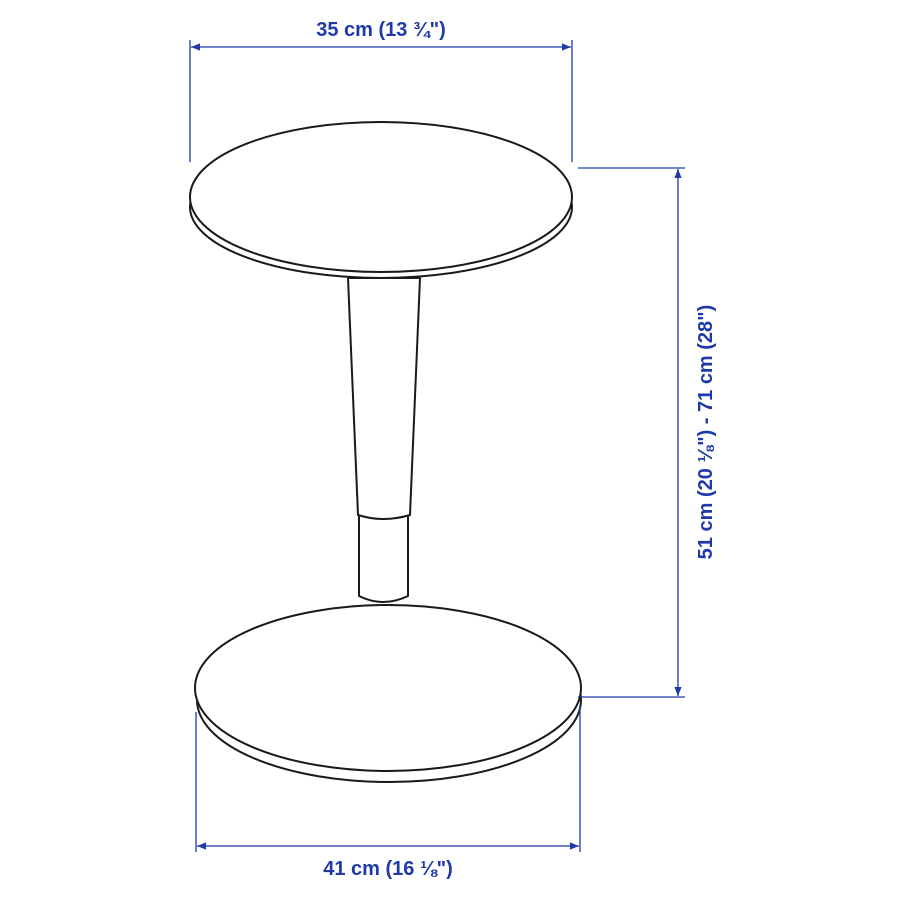 The height and width of the screenshot is (900, 900). I want to click on height-dimension, so click(631, 432).